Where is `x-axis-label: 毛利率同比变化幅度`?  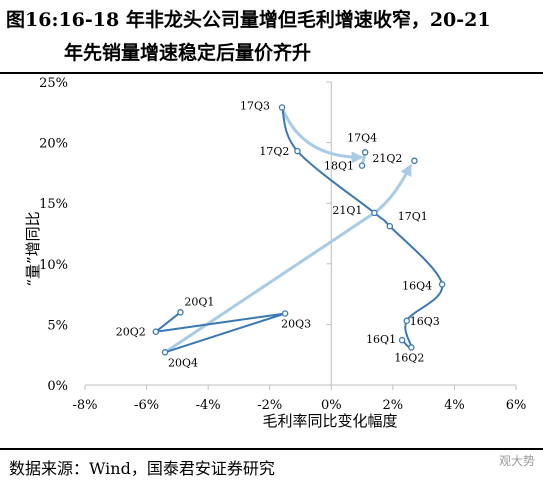 x-axis-label: 毛利率同比变化幅度 is located at coordinates (329, 421).